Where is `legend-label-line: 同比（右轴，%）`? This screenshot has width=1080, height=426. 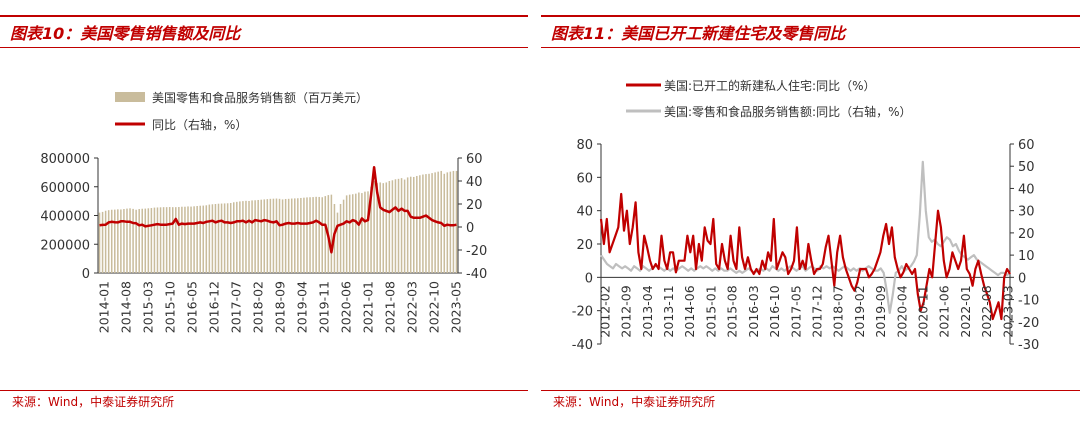
legend-label-line: 同比（右轴，%） is located at coordinates (199, 124).